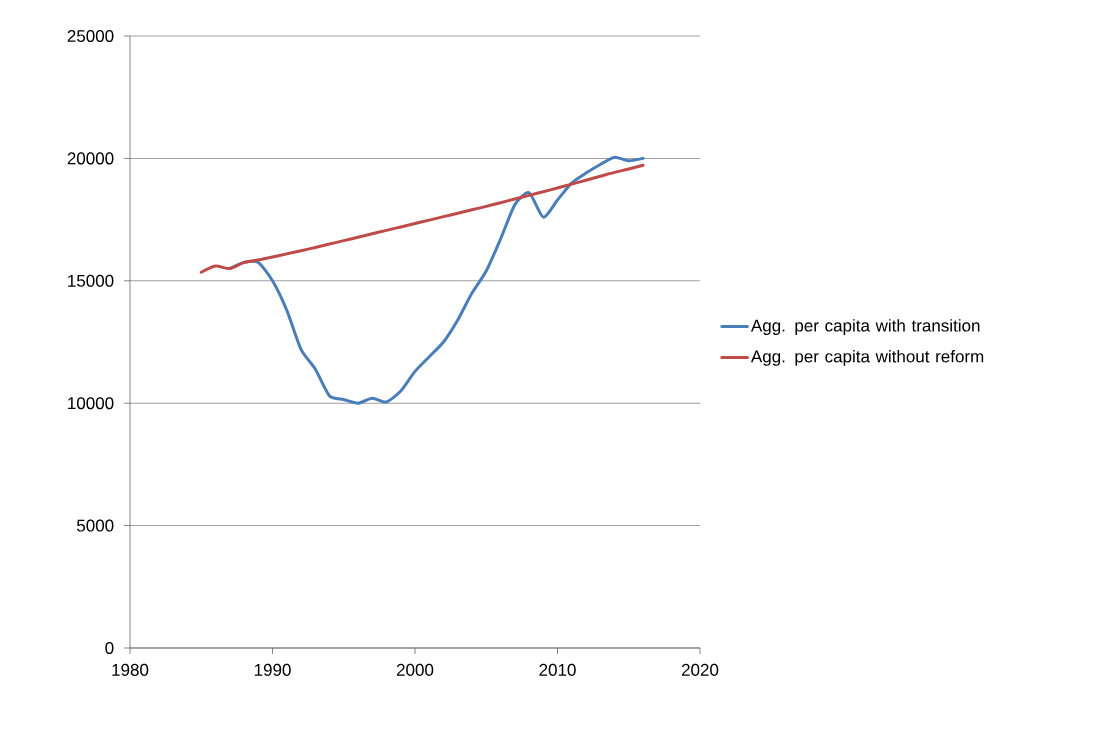 This screenshot has width=1095, height=731. What do you see at coordinates (90, 158) in the screenshot?
I see `y-tick-label: 20000` at bounding box center [90, 158].